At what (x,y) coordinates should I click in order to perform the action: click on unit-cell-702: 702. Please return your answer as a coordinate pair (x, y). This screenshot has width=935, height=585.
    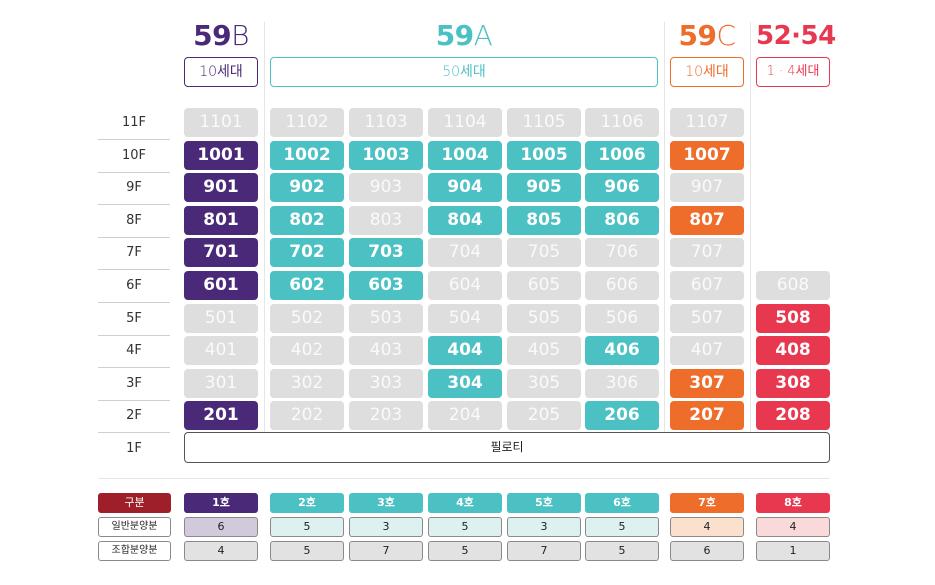
    Looking at the image, I should click on (307, 252).